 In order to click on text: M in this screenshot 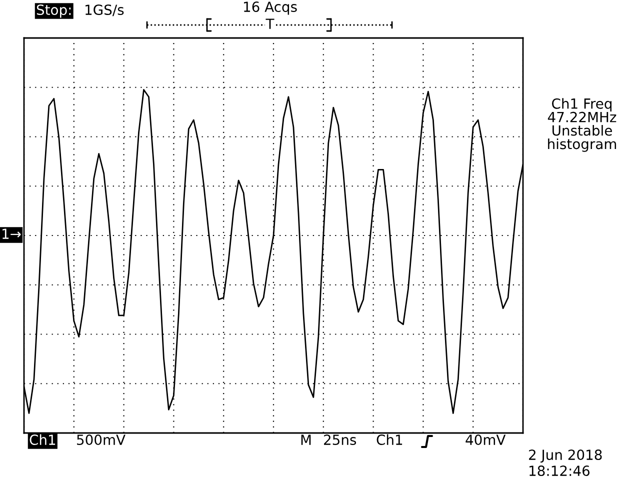, I will do `click(306, 439)`.